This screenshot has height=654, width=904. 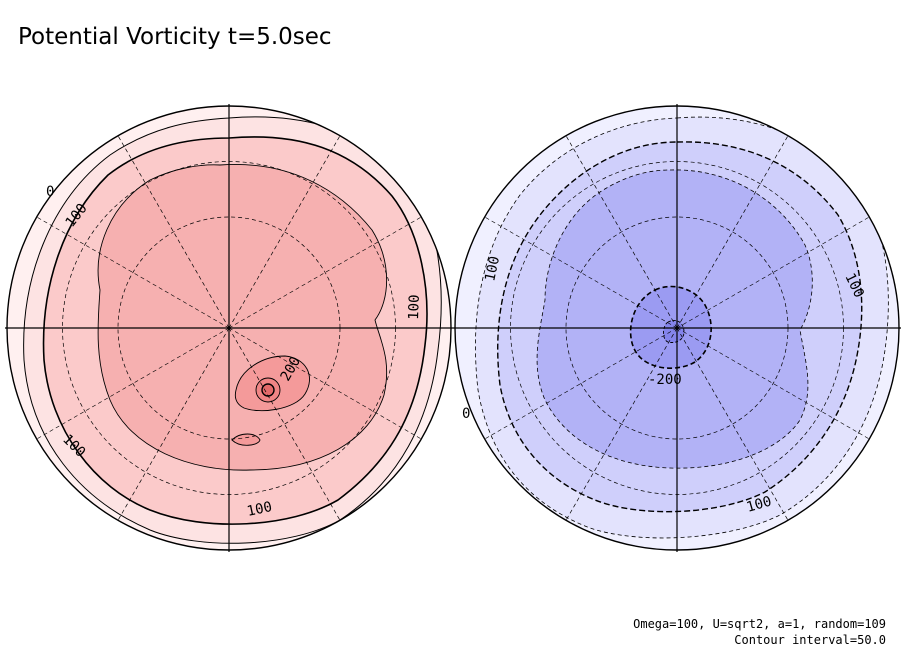 I want to click on right-label-100-c: 100, so click(x=759, y=504).